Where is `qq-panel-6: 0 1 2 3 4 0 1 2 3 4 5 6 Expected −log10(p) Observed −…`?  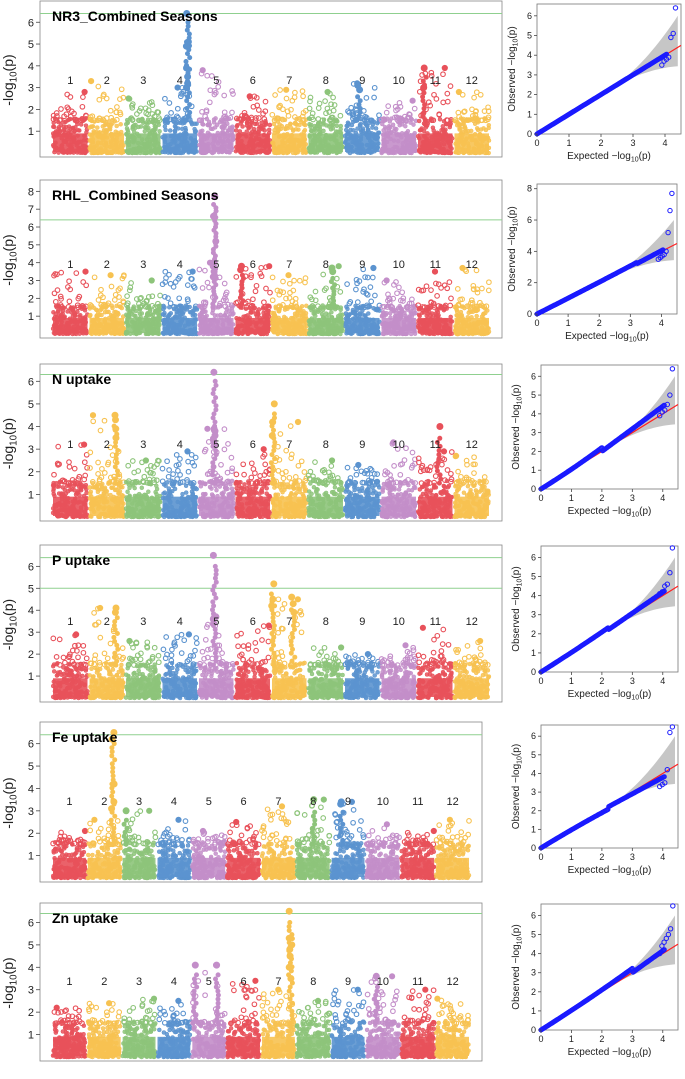 qq-panel-6: 0 1 2 3 4 0 1 2 3 4 5 6 Expected −log10(p) Observed −… is located at coordinates (595, 981).